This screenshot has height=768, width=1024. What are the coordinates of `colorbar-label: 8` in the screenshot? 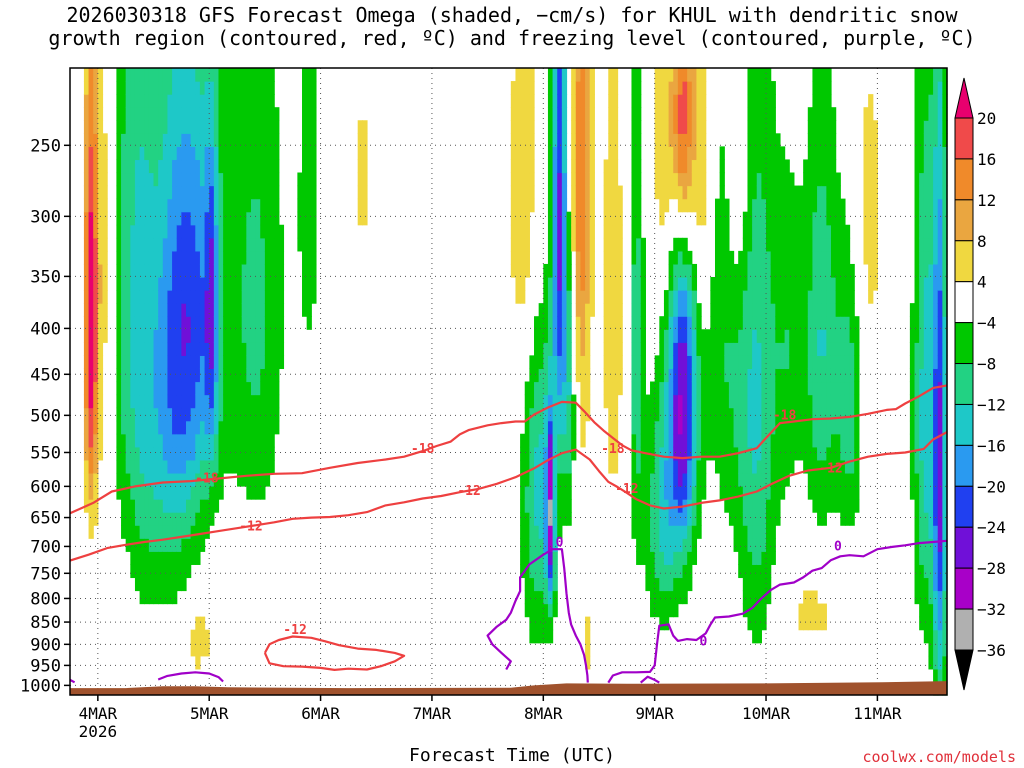 It's located at (982, 241).